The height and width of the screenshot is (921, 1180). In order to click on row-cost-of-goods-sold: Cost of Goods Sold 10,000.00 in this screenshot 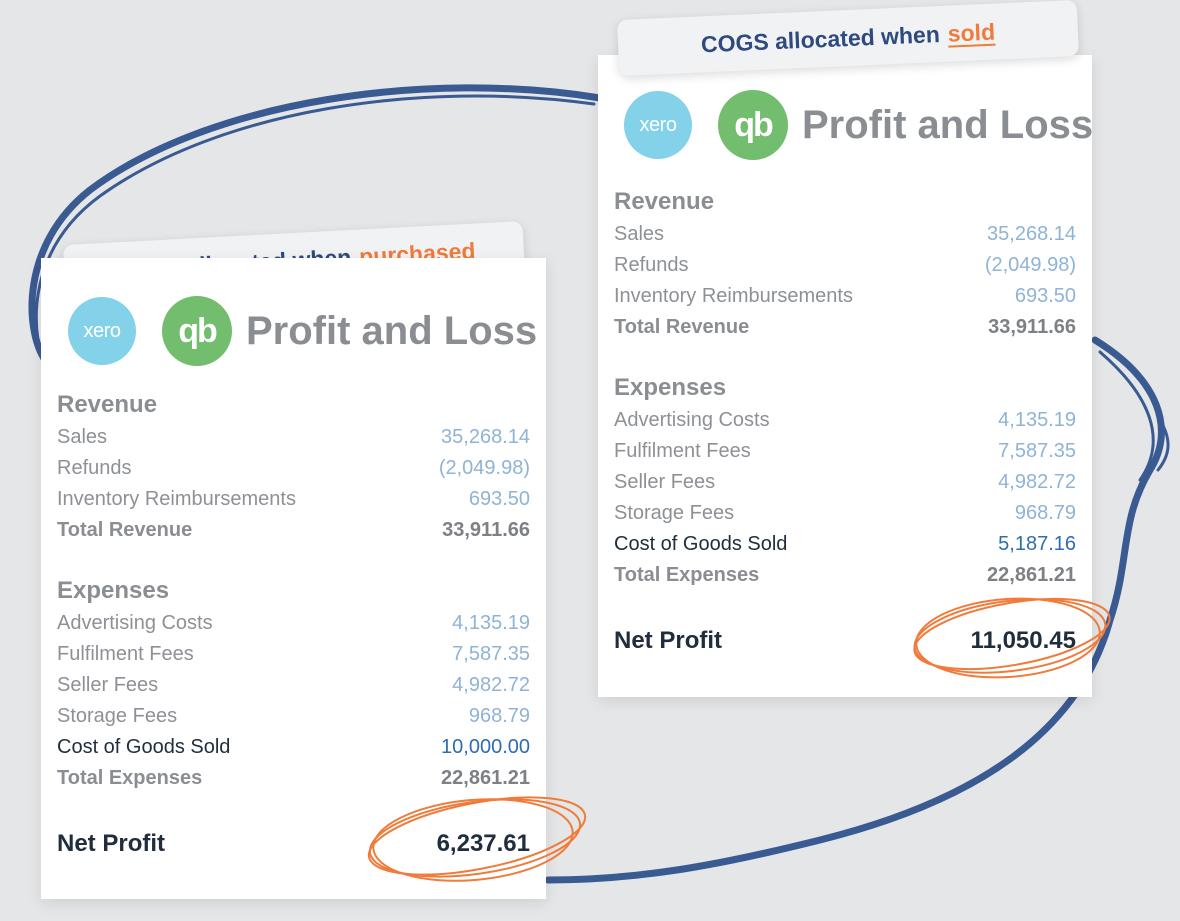, I will do `click(293, 747)`.